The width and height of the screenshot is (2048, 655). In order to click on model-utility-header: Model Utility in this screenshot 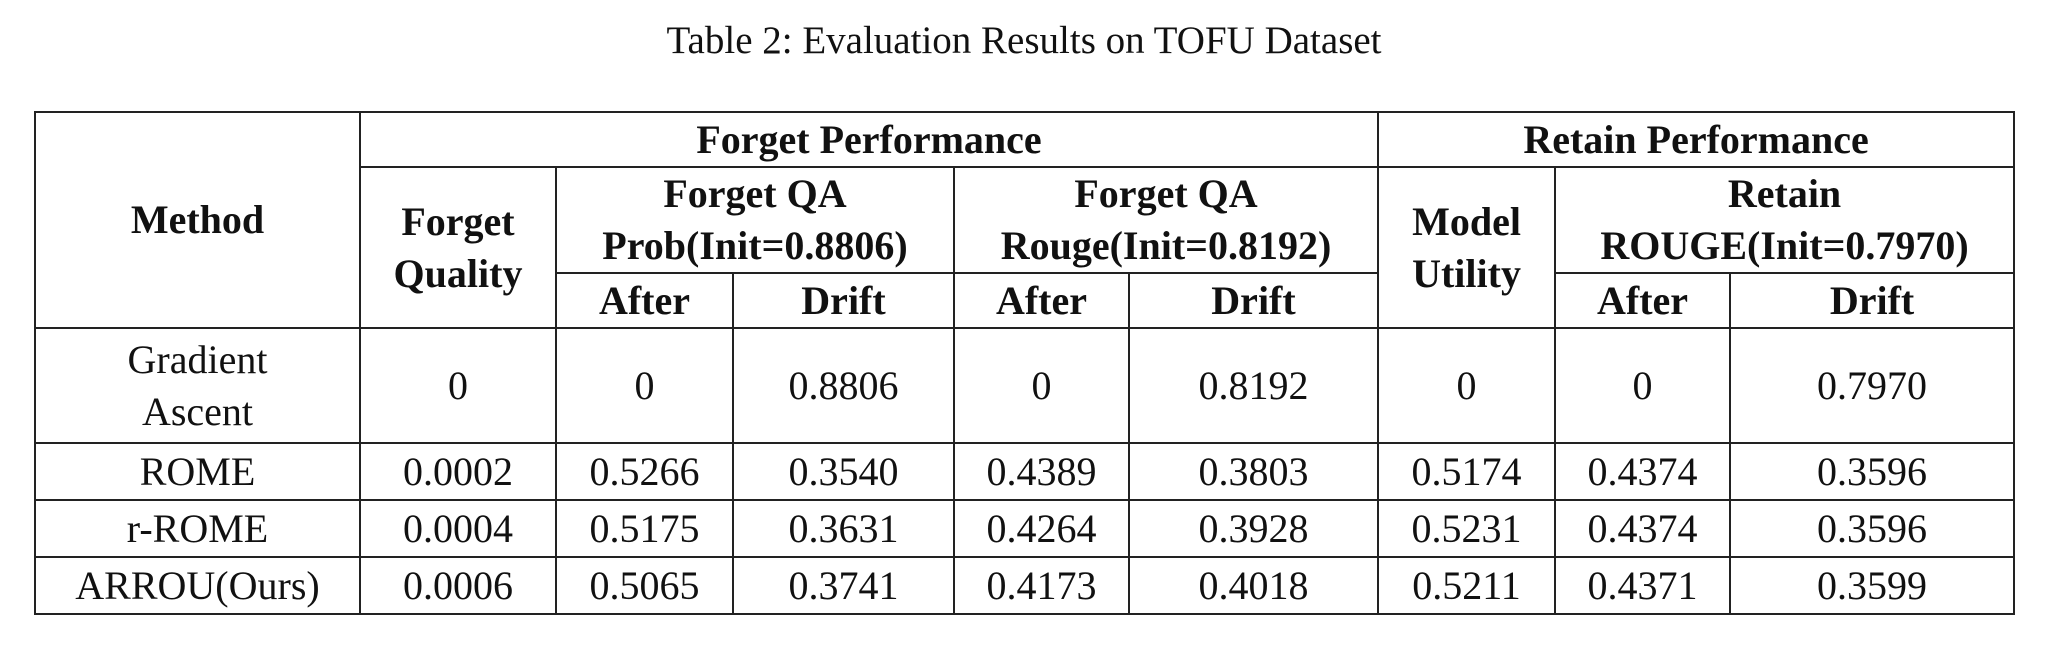, I will do `click(1467, 247)`.